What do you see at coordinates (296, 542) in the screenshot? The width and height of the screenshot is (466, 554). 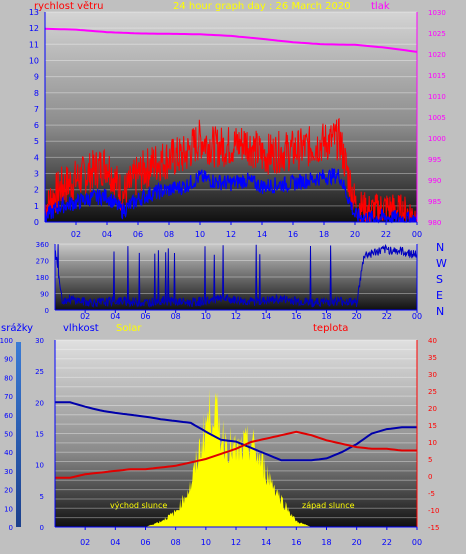 I see `lower-x-tick-label: 16` at bounding box center [296, 542].